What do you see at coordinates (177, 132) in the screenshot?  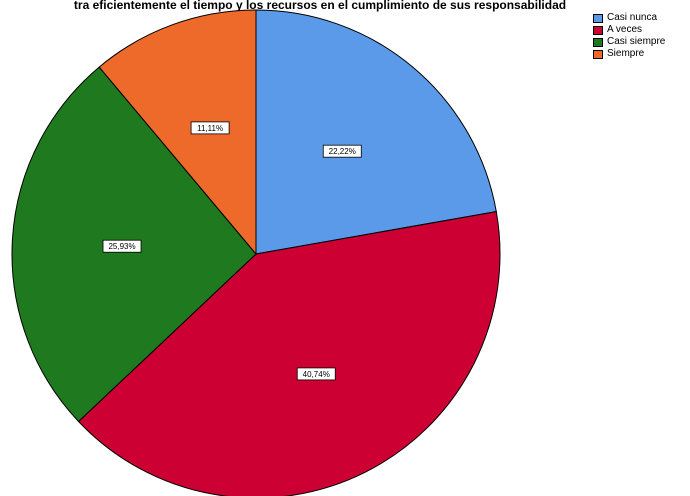 I see `pie-slice-siempre` at bounding box center [177, 132].